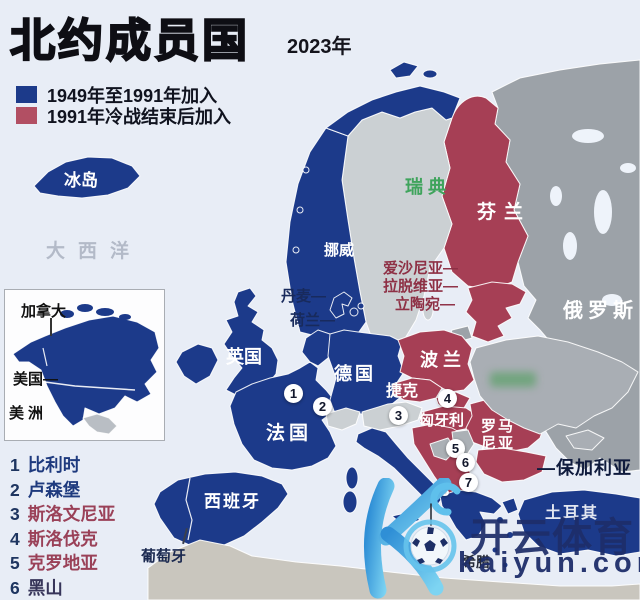  Describe the element at coordinates (293, 393) in the screenshot. I see `map-marker-1: 1` at that location.